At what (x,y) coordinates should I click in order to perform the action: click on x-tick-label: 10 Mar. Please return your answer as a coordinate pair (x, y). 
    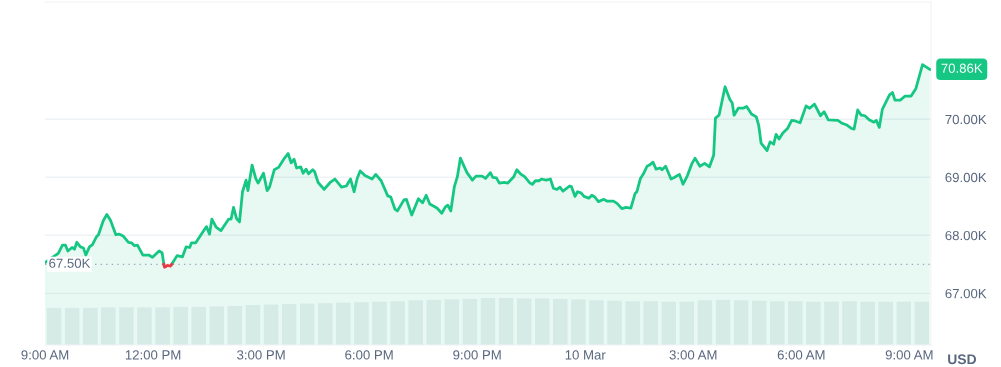
    Looking at the image, I should click on (585, 355).